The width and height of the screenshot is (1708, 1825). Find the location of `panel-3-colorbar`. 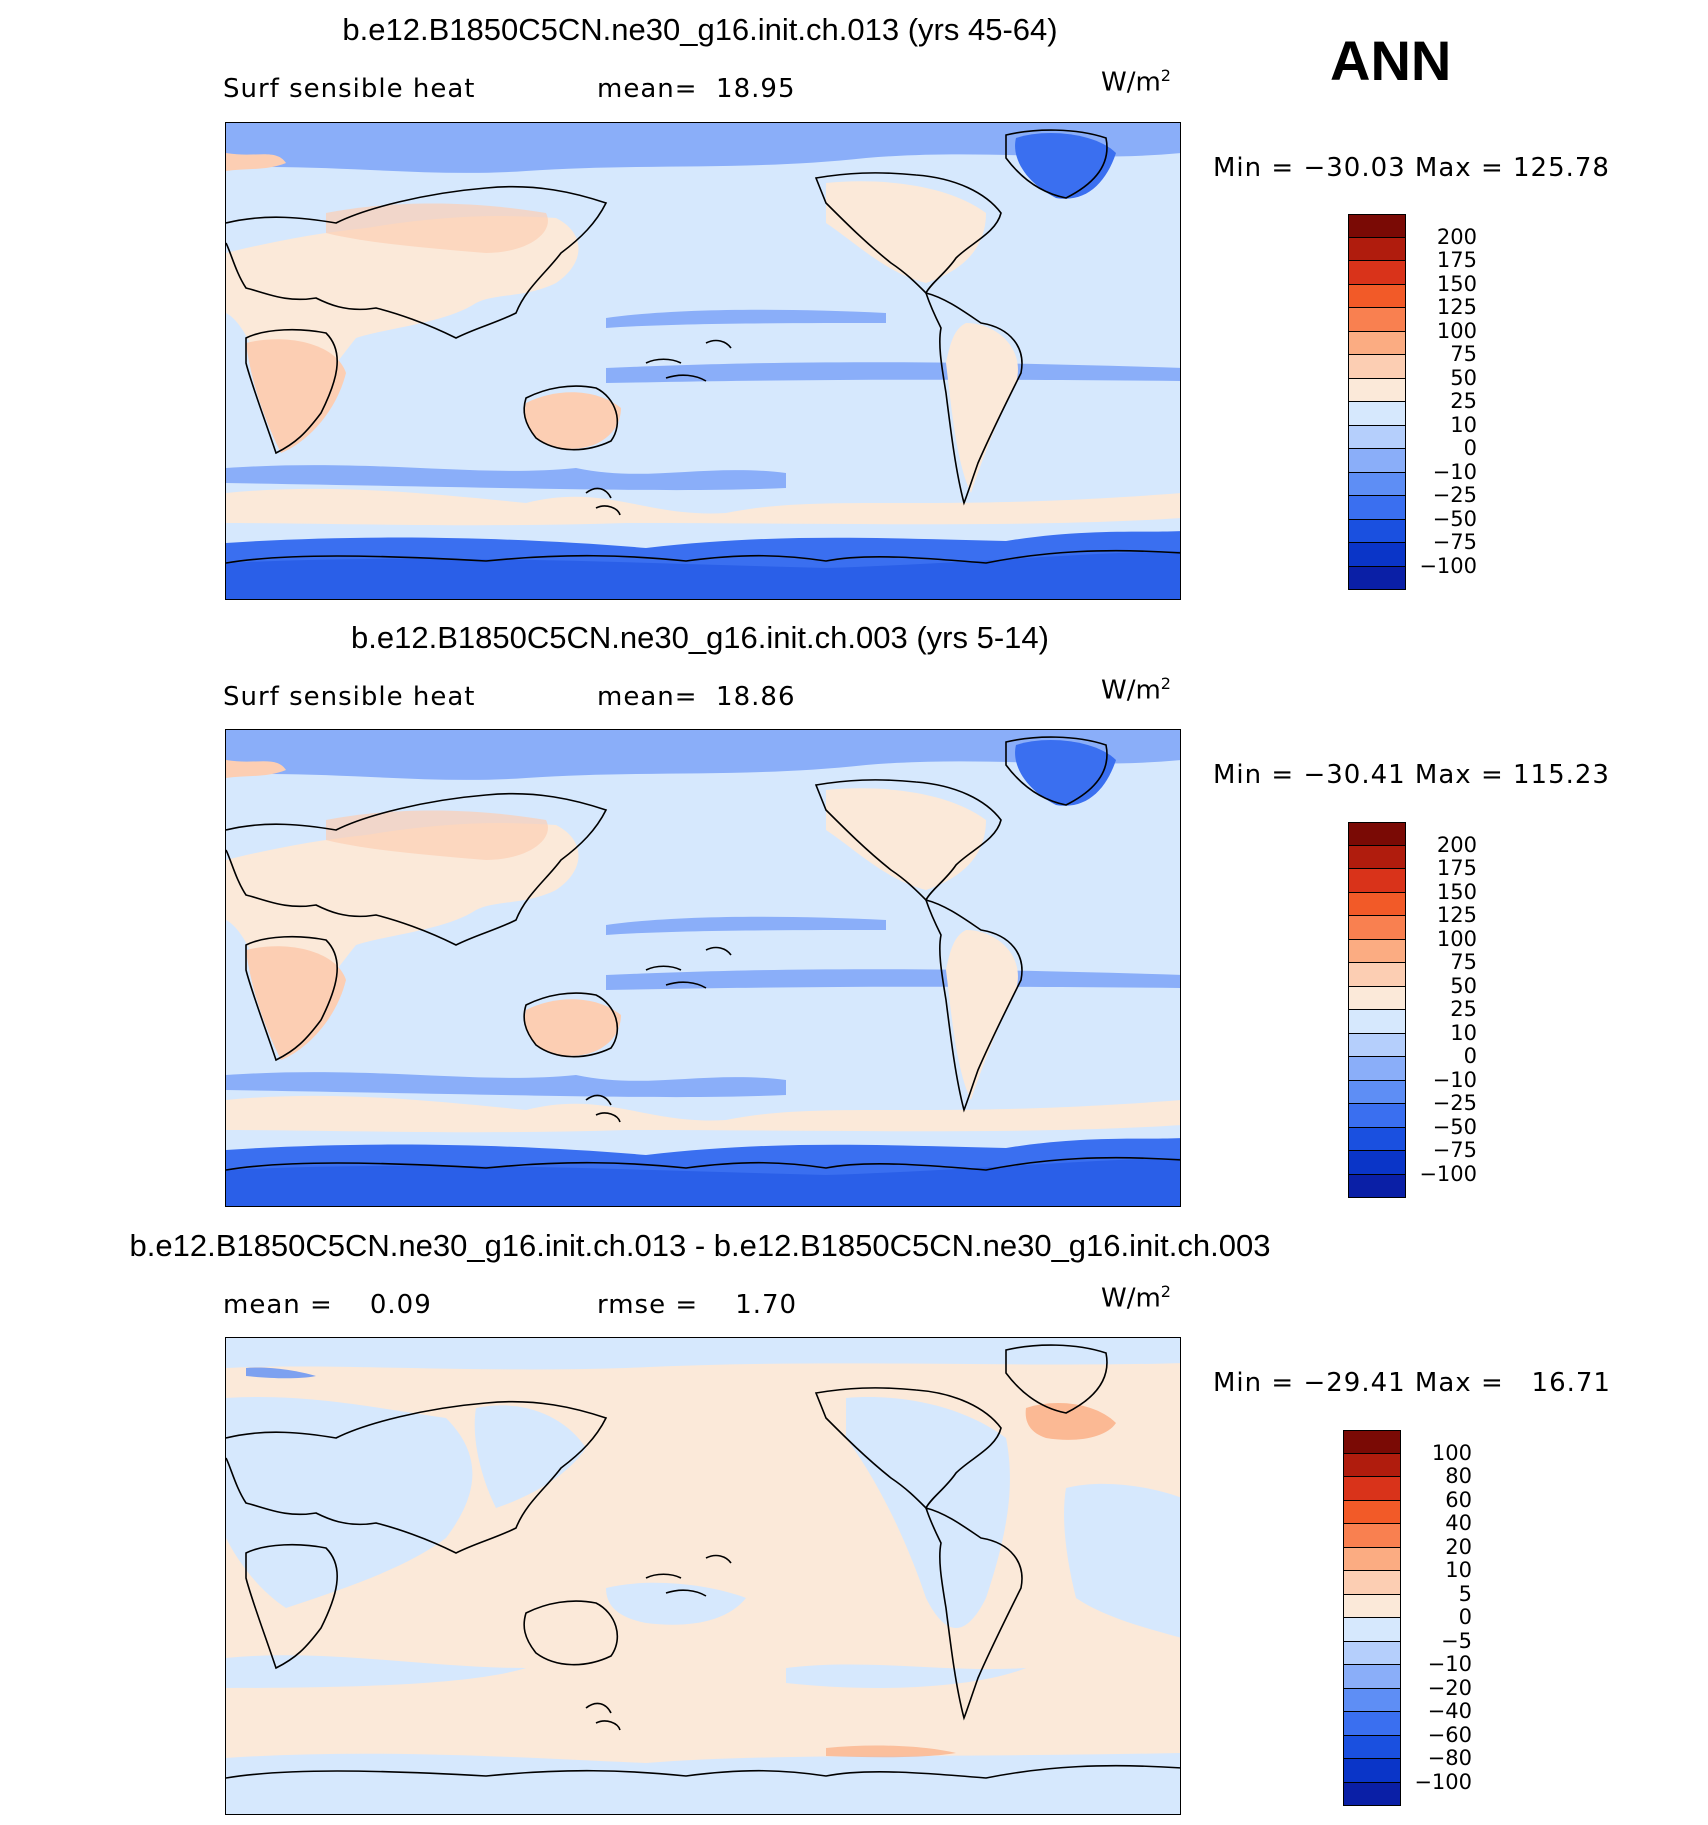

panel-3-colorbar is located at coordinates (1372, 1618).